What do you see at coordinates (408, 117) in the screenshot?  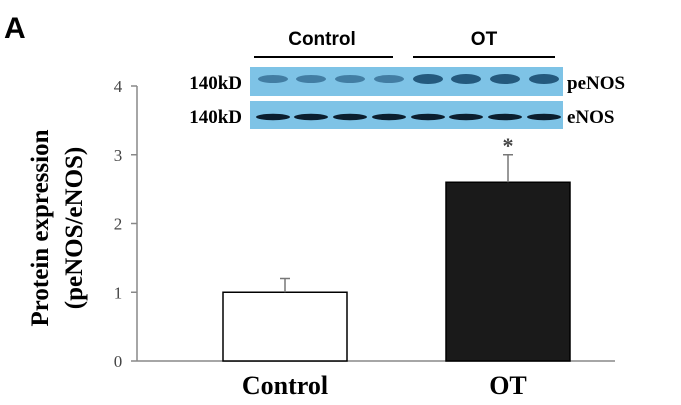 I see `eNOS-bands` at bounding box center [408, 117].